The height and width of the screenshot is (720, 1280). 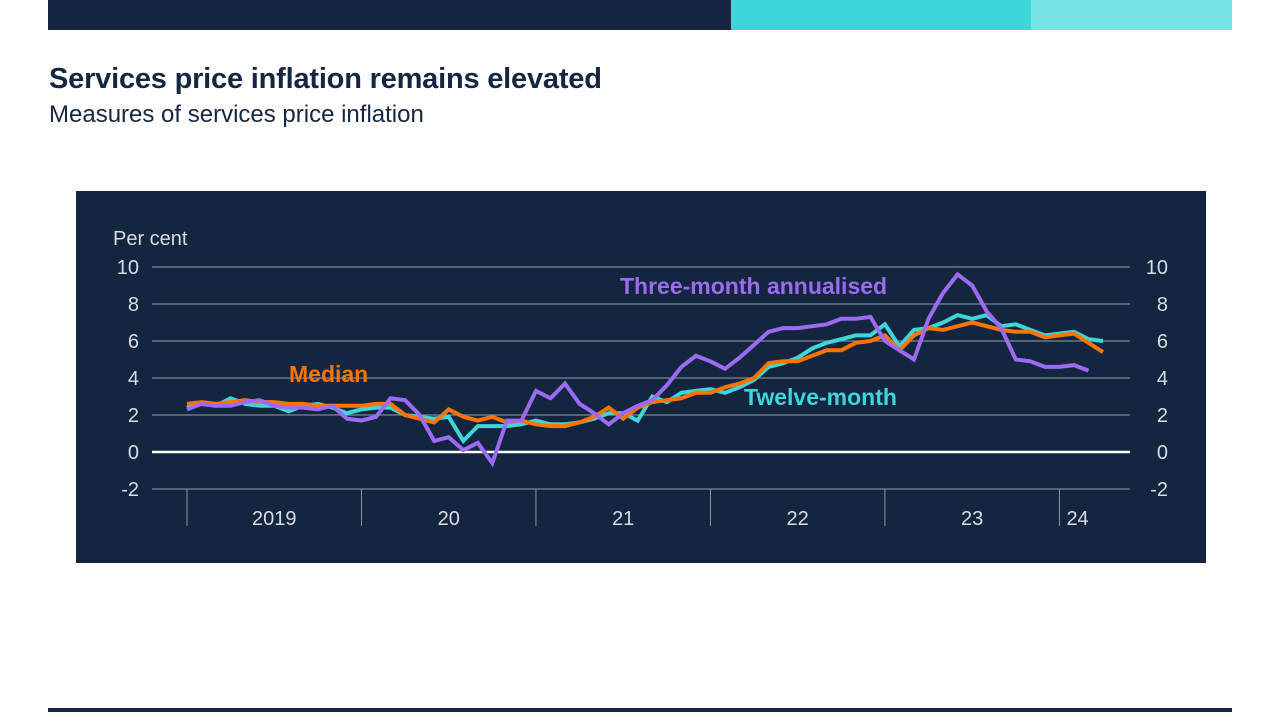 What do you see at coordinates (449, 519) in the screenshot?
I see `x-tick-20: 20` at bounding box center [449, 519].